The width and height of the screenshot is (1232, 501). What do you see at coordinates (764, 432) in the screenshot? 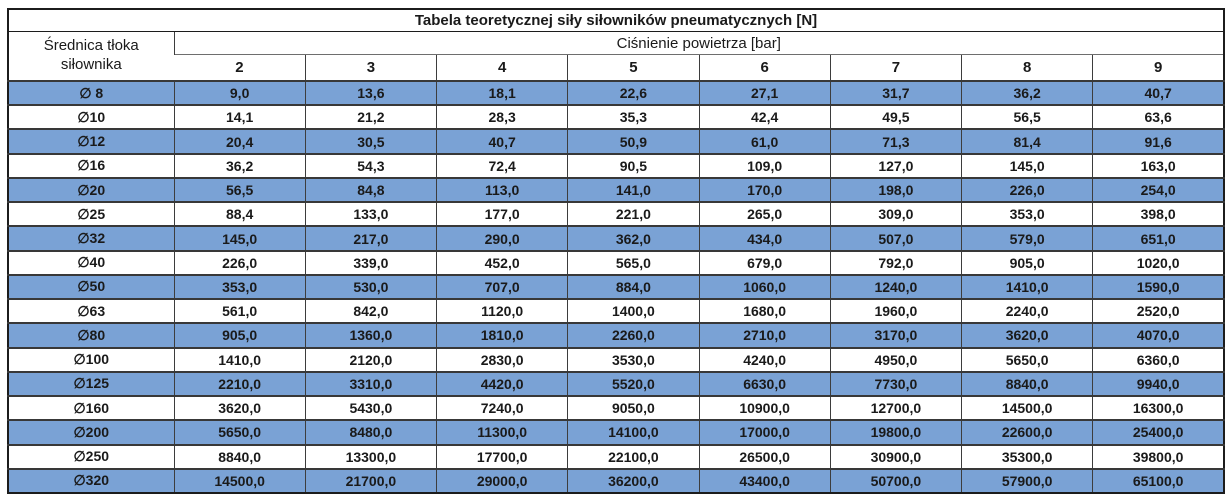
I see `force-value-cell: 17000,0` at bounding box center [764, 432].